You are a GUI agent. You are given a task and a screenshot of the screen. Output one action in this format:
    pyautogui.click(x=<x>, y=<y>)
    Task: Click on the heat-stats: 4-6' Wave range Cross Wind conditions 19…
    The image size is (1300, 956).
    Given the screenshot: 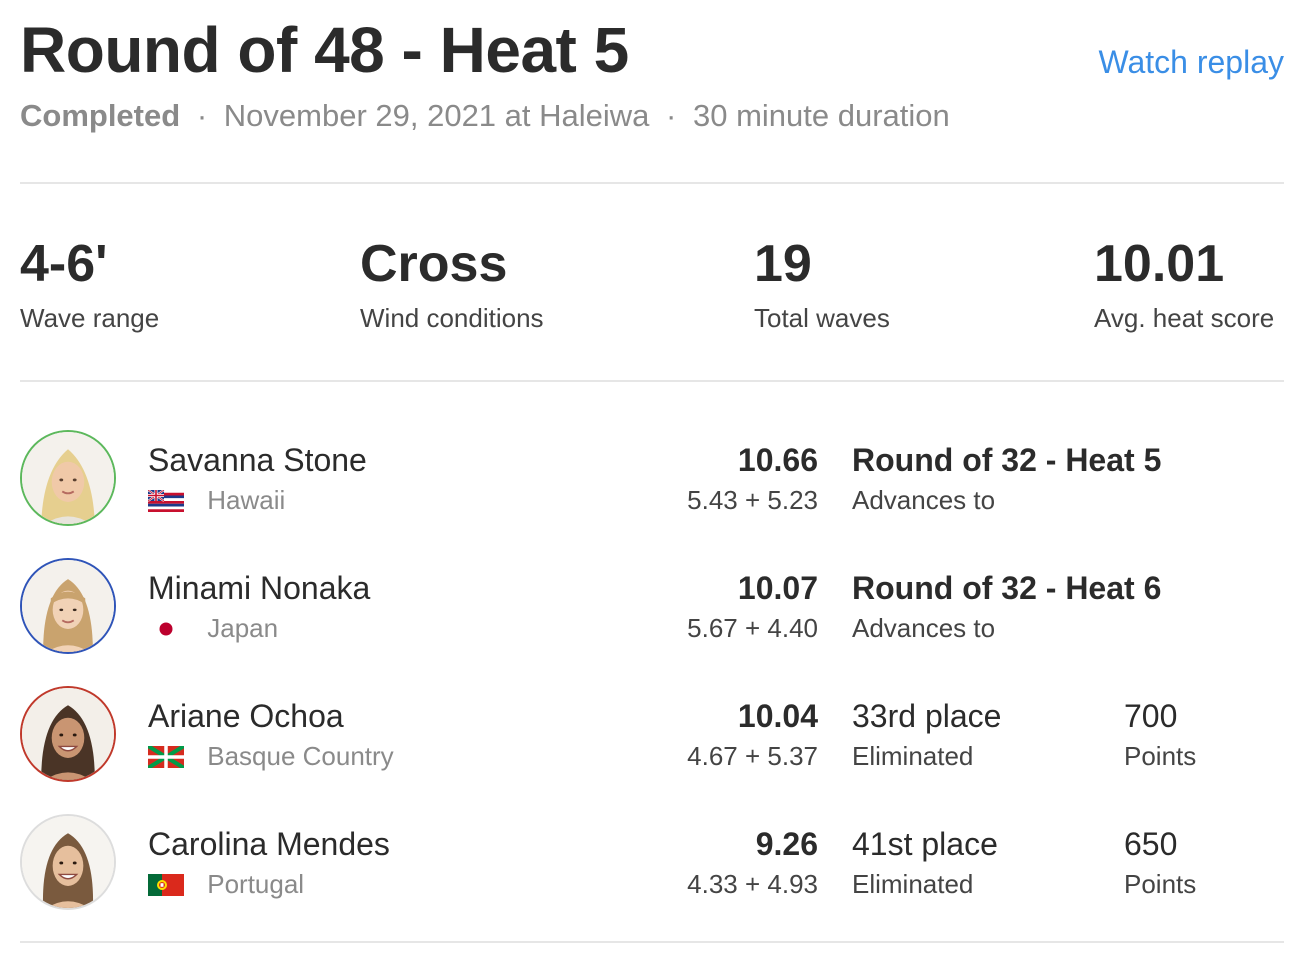 What is the action you would take?
    pyautogui.click(x=652, y=287)
    